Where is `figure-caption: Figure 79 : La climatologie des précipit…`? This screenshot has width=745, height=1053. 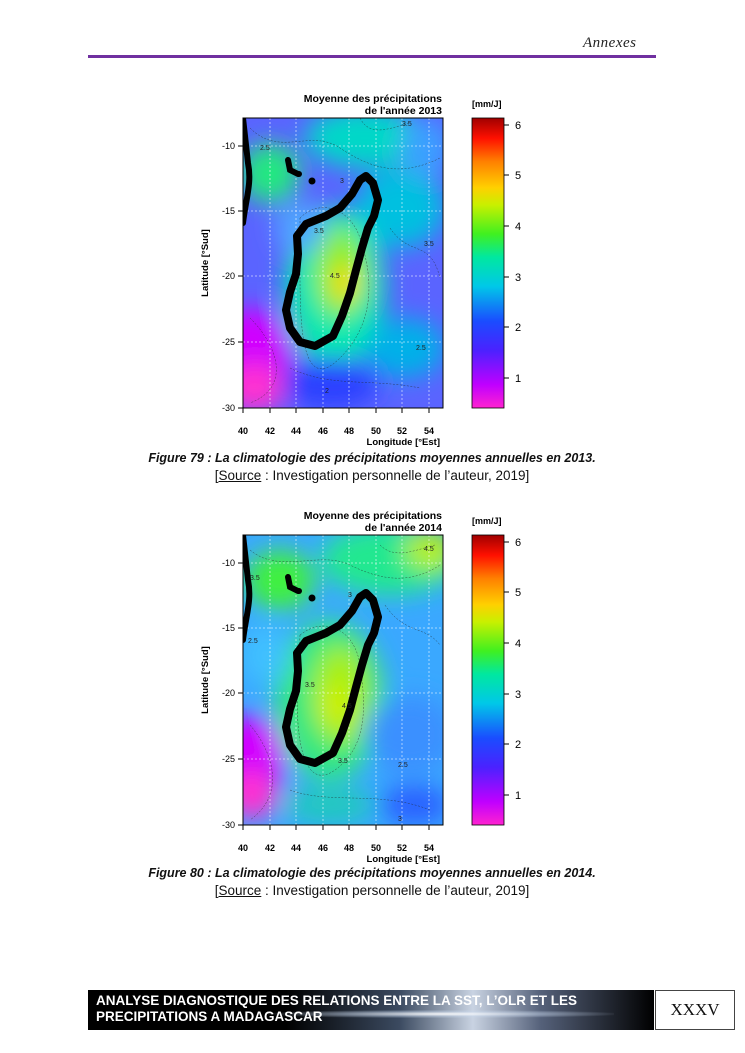
figure-caption: Figure 79 : La climatologie des précipit… is located at coordinates (372, 458).